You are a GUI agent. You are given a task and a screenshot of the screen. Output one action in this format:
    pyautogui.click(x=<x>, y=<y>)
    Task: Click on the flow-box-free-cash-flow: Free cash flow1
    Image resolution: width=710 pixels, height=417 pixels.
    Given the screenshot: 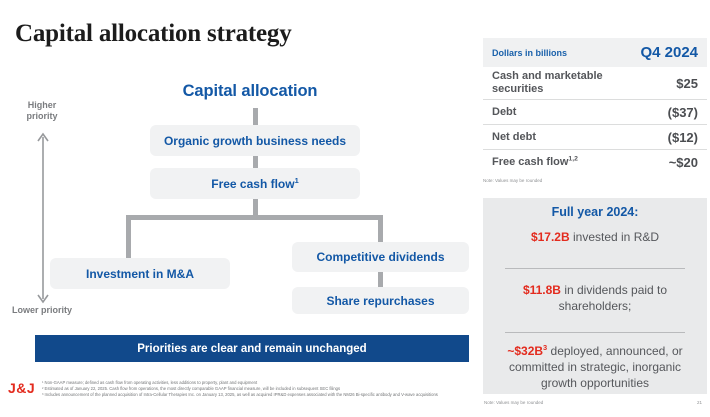 What is the action you would take?
    pyautogui.click(x=255, y=183)
    